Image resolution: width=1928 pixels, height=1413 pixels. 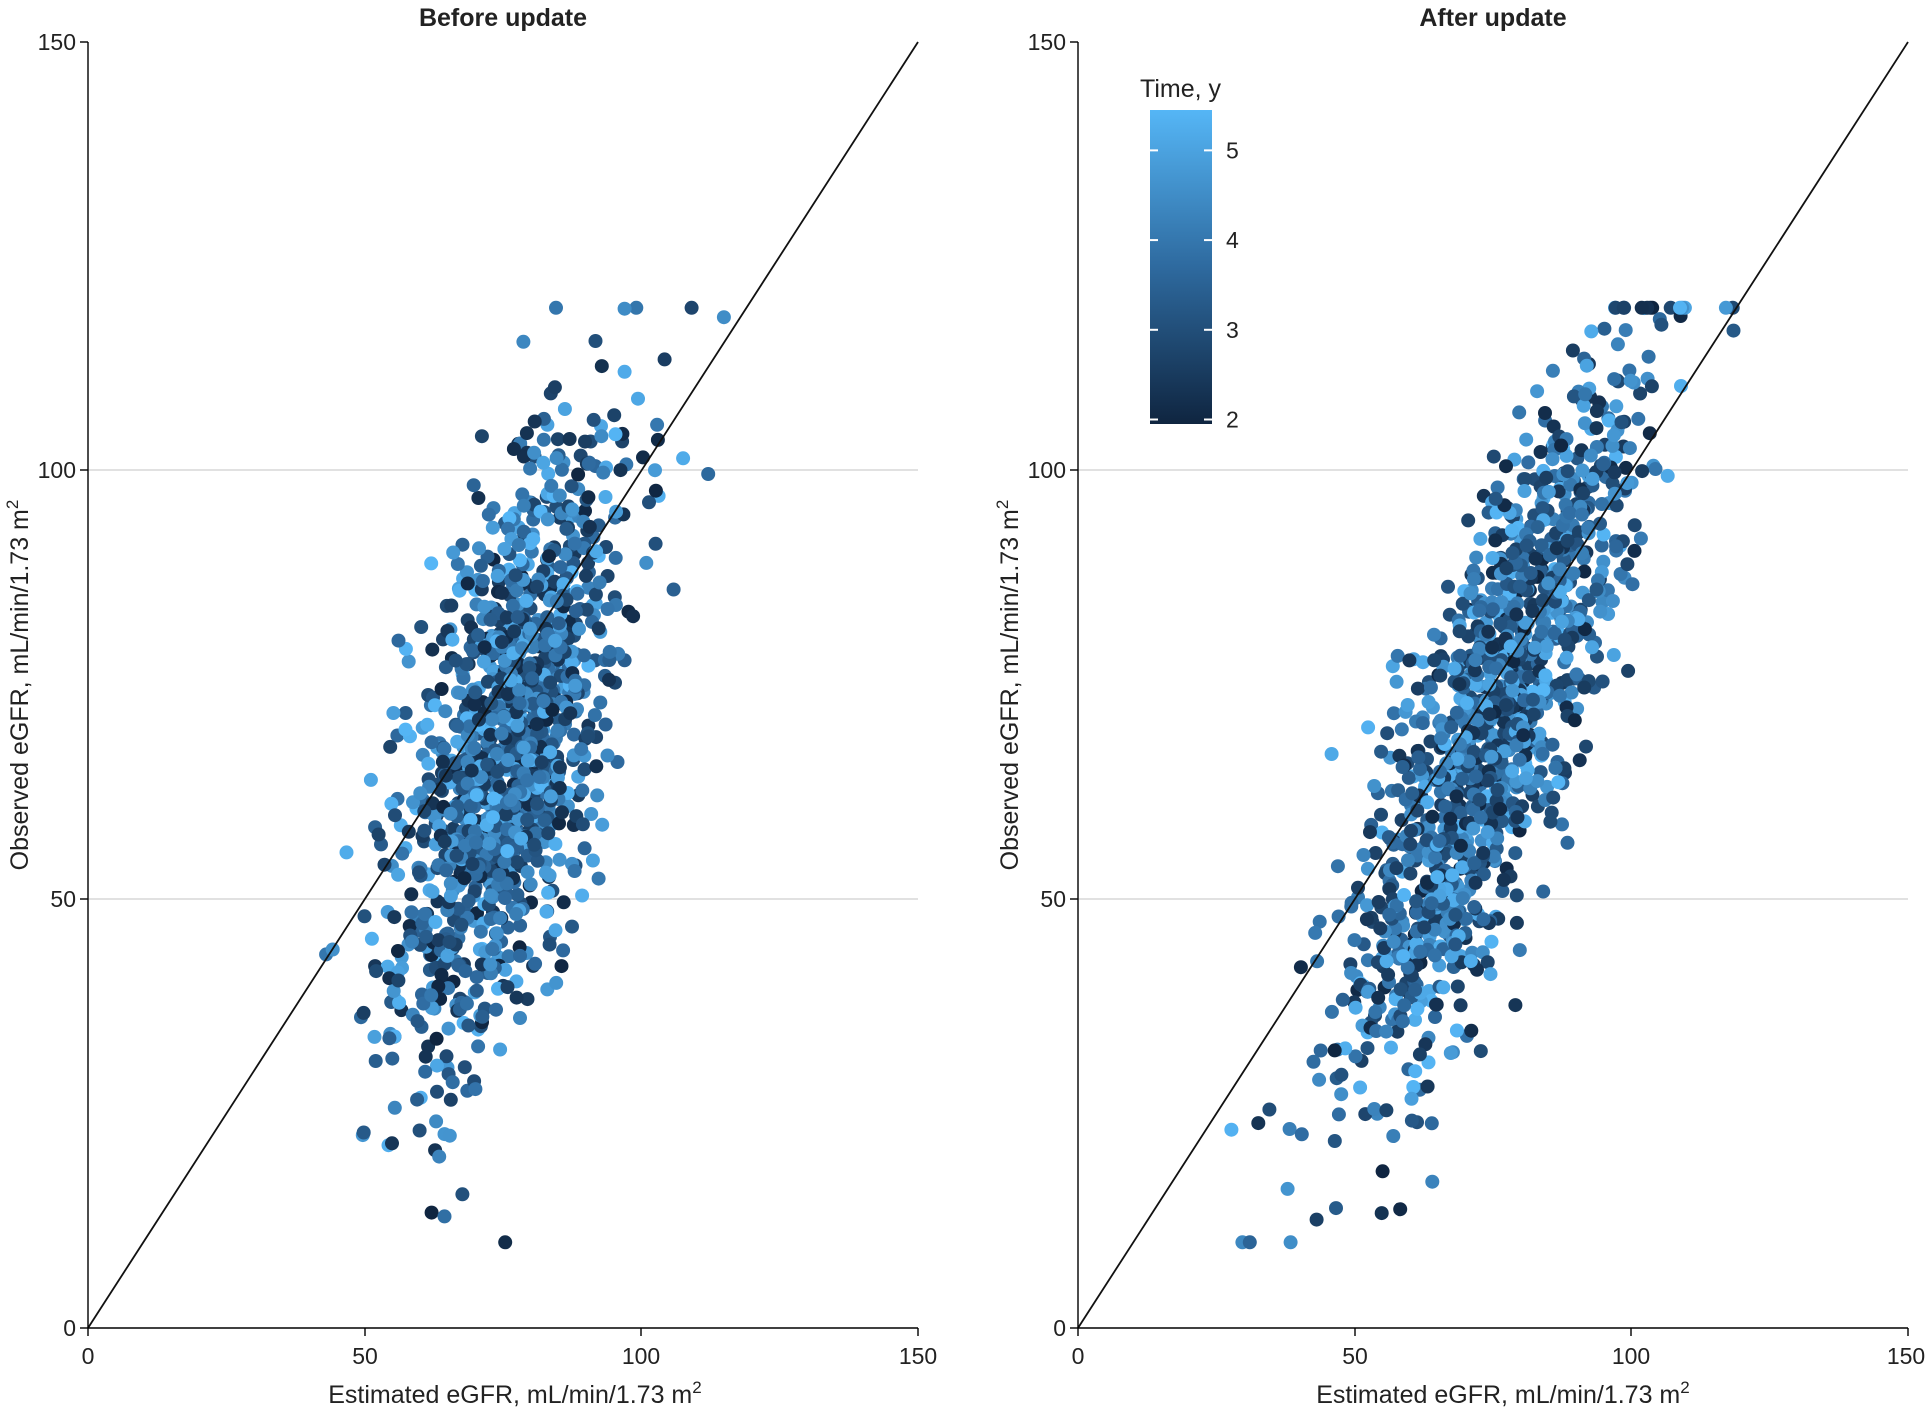 What do you see at coordinates (1047, 42) in the screenshot?
I see `y-tick-label: 150` at bounding box center [1047, 42].